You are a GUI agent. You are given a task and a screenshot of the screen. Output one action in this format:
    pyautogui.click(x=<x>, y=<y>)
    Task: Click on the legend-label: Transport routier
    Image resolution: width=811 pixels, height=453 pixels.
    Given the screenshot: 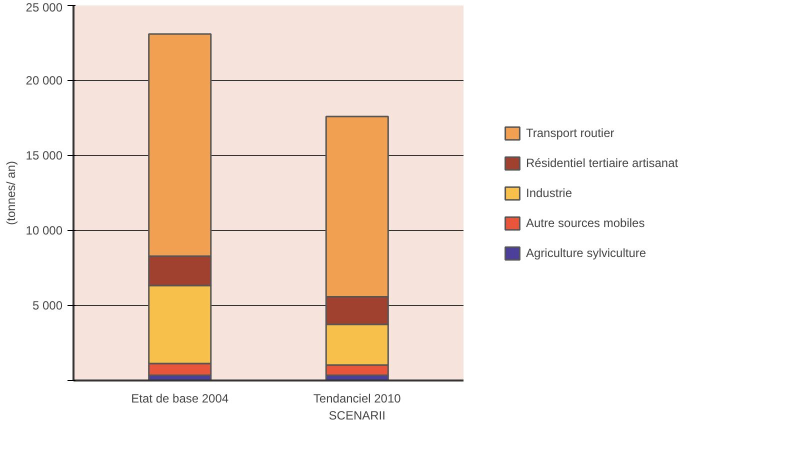 What is the action you would take?
    pyautogui.click(x=570, y=133)
    